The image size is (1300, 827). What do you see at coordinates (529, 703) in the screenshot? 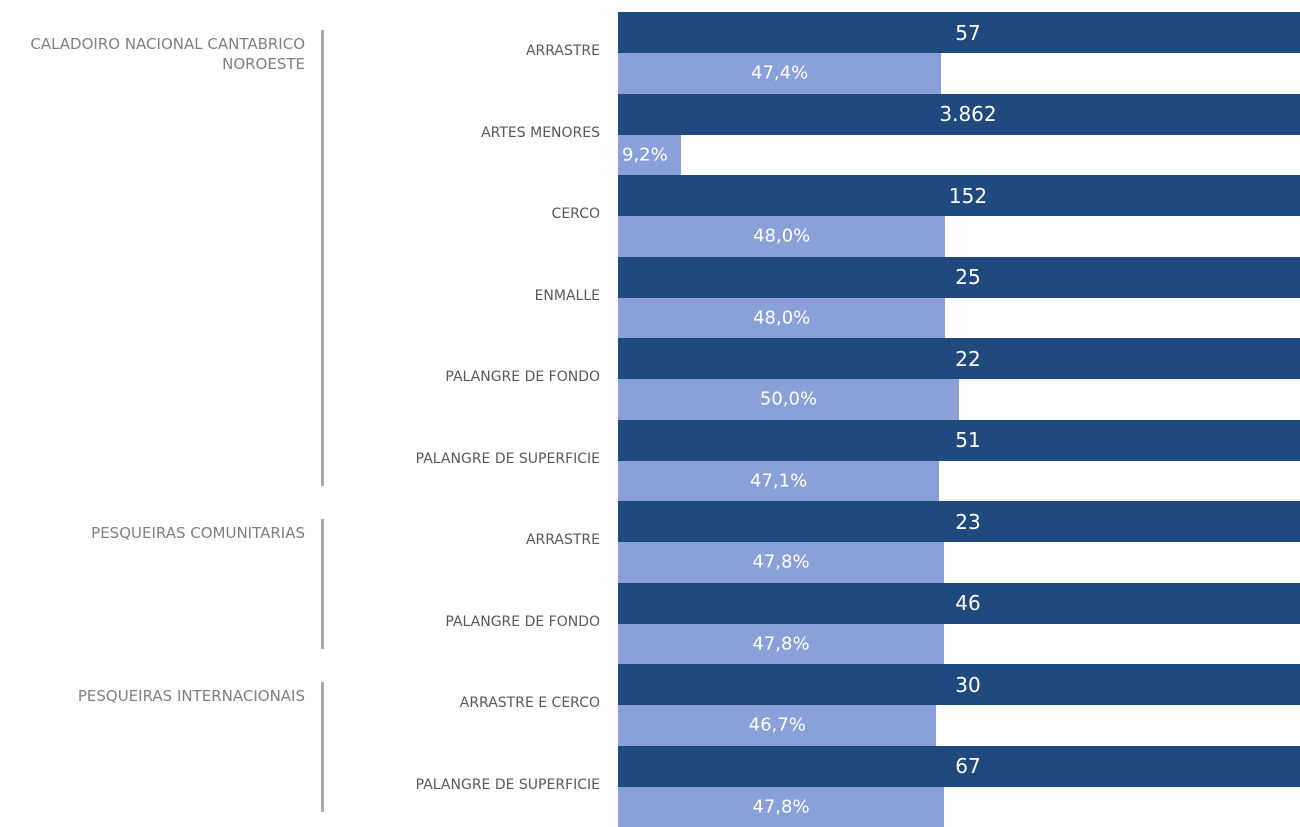
I see `category-label: ARRASTRE E CERCO` at bounding box center [529, 703].